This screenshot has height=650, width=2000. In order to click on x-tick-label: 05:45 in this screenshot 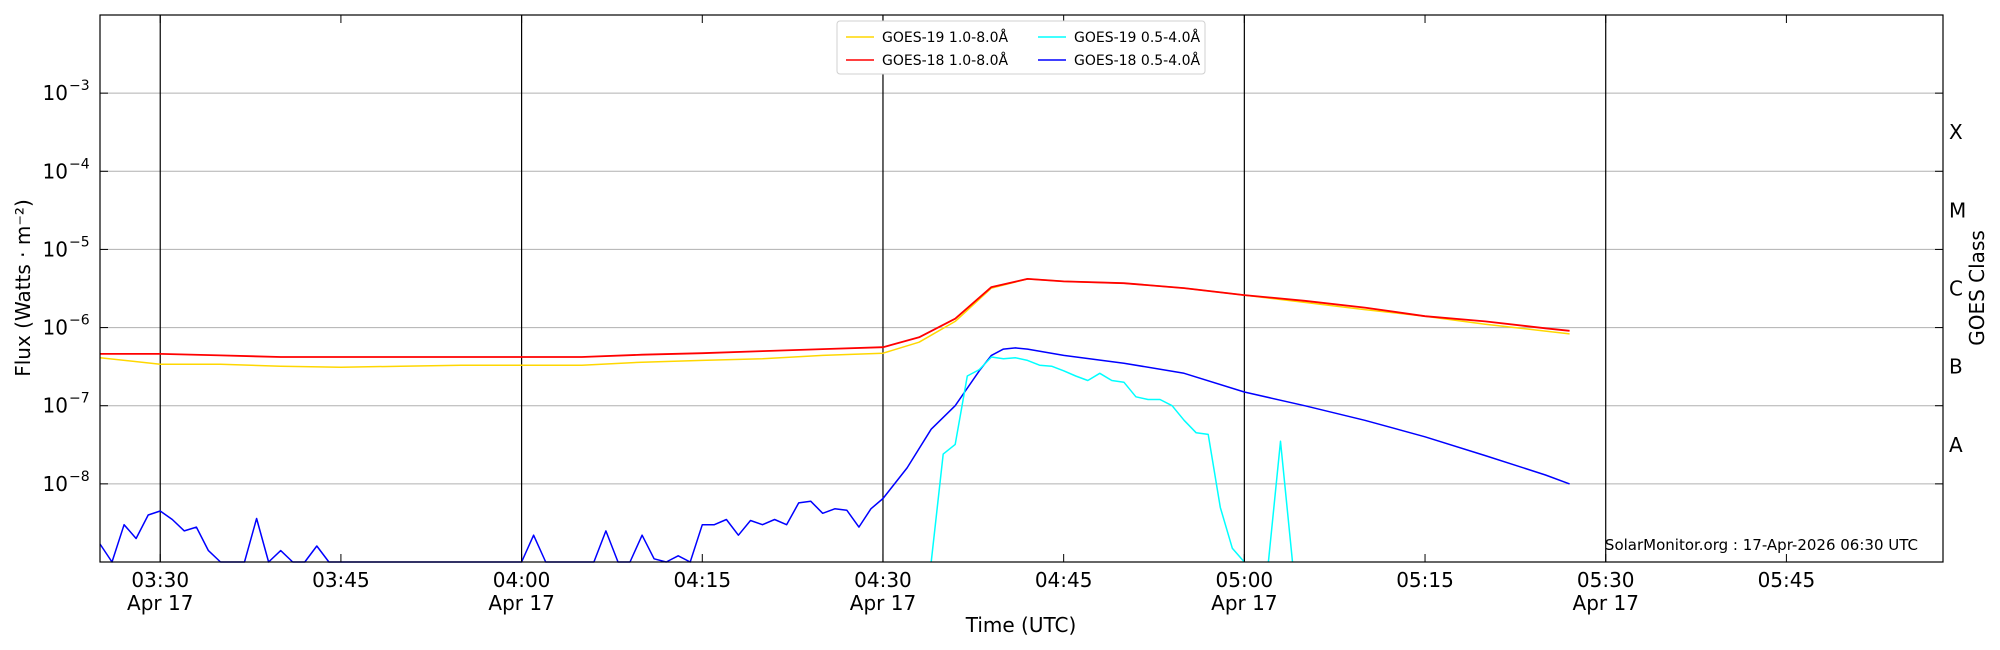, I will do `click(1787, 580)`.